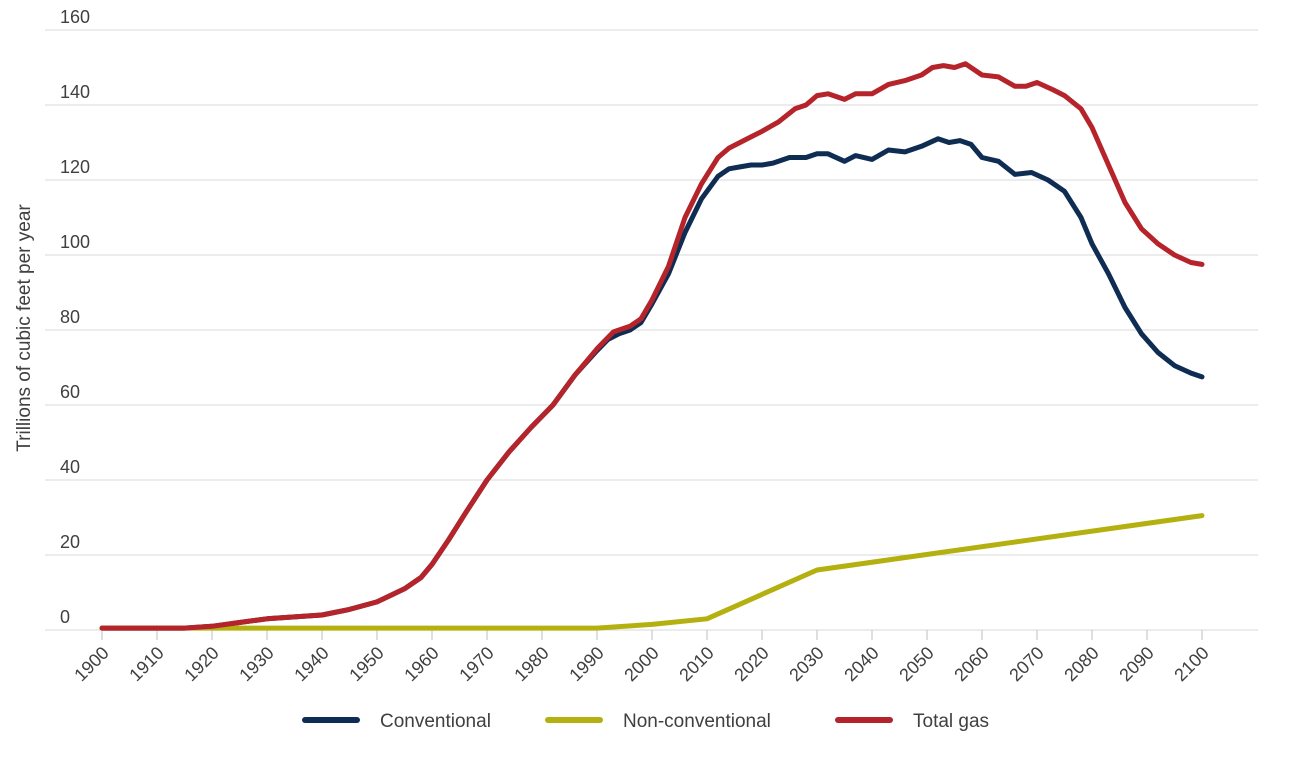 The height and width of the screenshot is (759, 1294). I want to click on x-tick-label: 1980, so click(531, 664).